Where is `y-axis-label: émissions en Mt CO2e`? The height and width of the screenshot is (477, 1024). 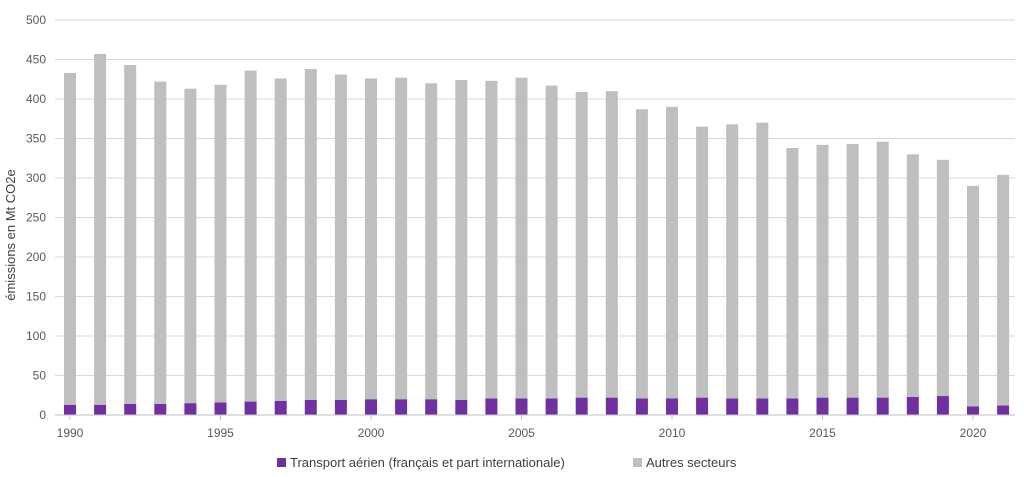
y-axis-label: émissions en Mt CO2e is located at coordinates (10, 235).